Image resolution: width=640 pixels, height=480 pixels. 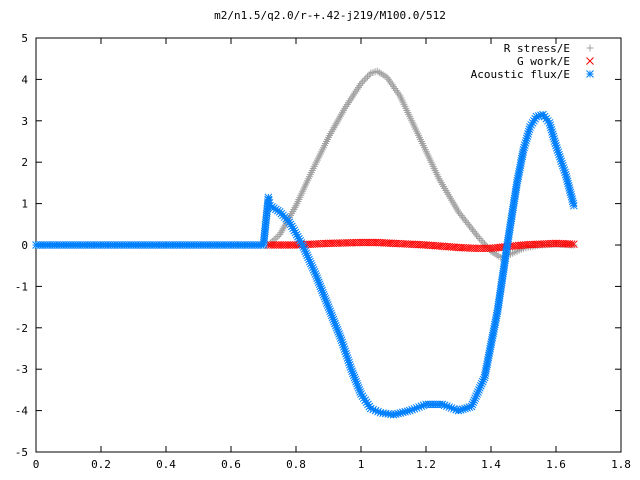 What do you see at coordinates (24, 204) in the screenshot?
I see `y-tick-label: 1` at bounding box center [24, 204].